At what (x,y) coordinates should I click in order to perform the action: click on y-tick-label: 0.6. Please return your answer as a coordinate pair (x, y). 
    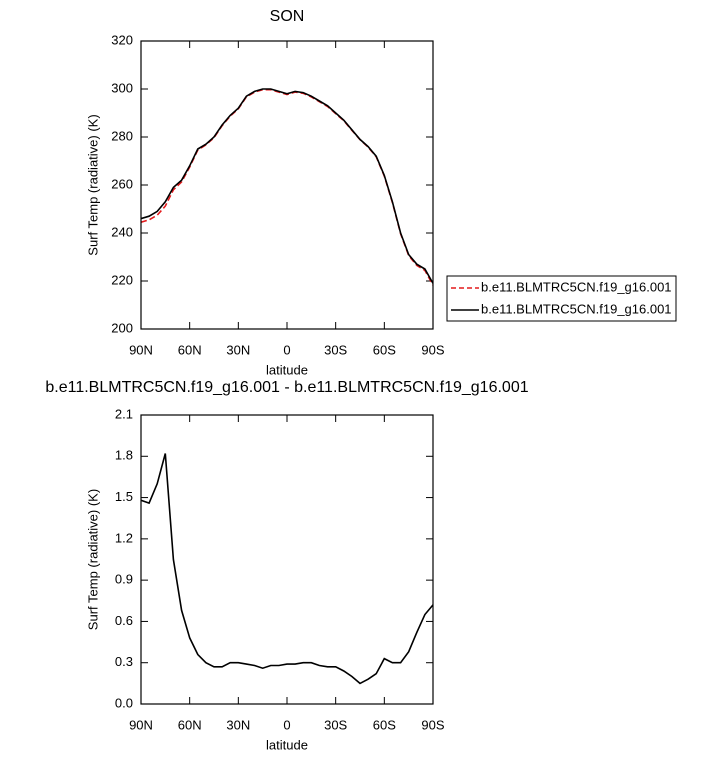
    Looking at the image, I should click on (124, 620).